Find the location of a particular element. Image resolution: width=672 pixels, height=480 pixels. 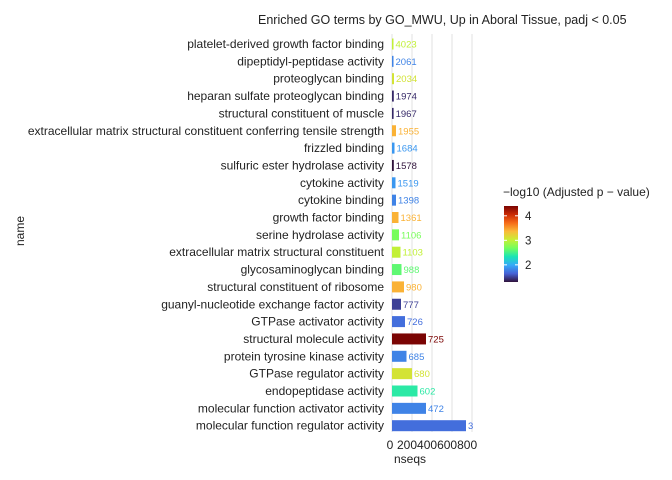

value-label-14: 980 is located at coordinates (414, 287).